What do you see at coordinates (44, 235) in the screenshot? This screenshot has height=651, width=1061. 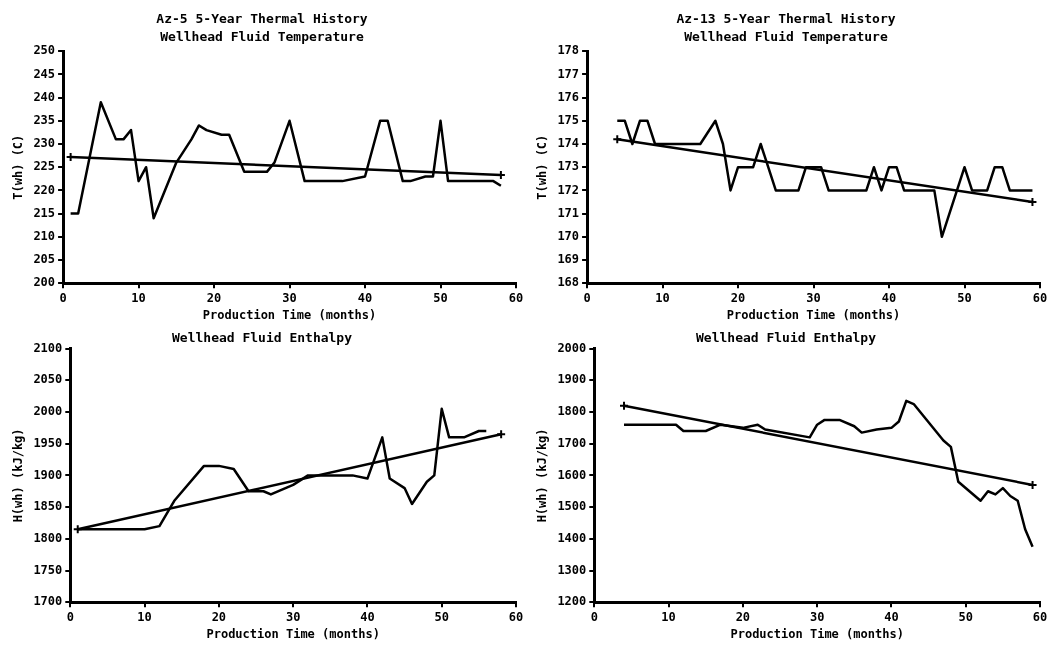 I see `y-tick-label: 210` at bounding box center [44, 235].